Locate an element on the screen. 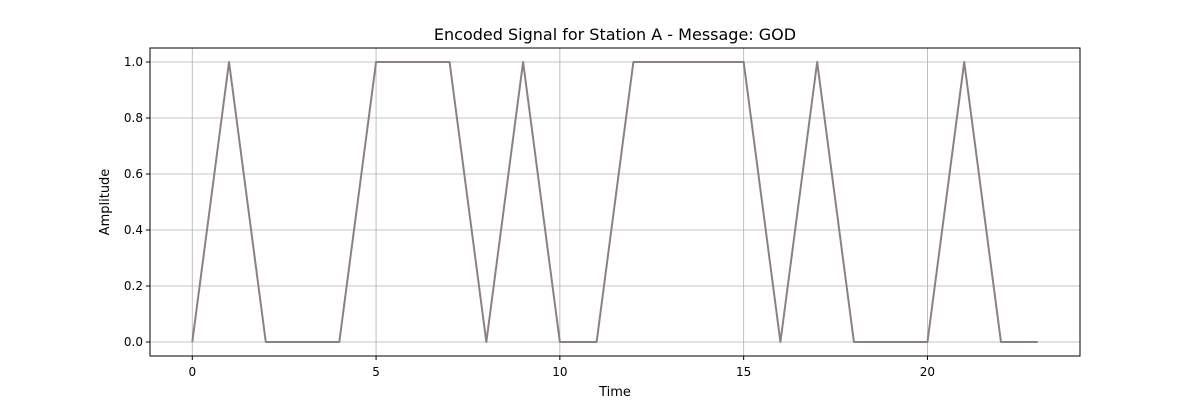 The height and width of the screenshot is (404, 1200). y-axis: 0.0 0.2 0.4 0.6 0.8 1.0 is located at coordinates (137, 202).